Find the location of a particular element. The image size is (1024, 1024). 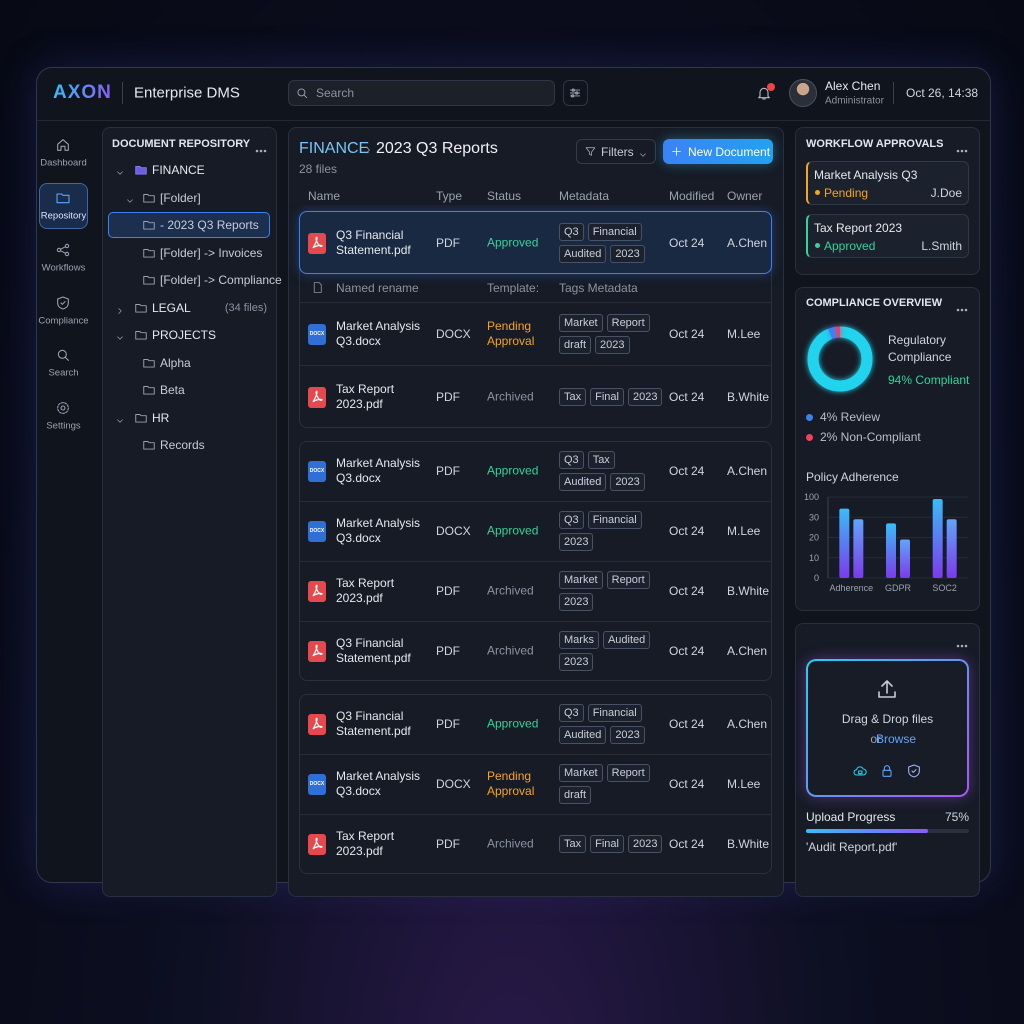

cell-name: Market Analysis Q3.docx is located at coordinates (378, 470).